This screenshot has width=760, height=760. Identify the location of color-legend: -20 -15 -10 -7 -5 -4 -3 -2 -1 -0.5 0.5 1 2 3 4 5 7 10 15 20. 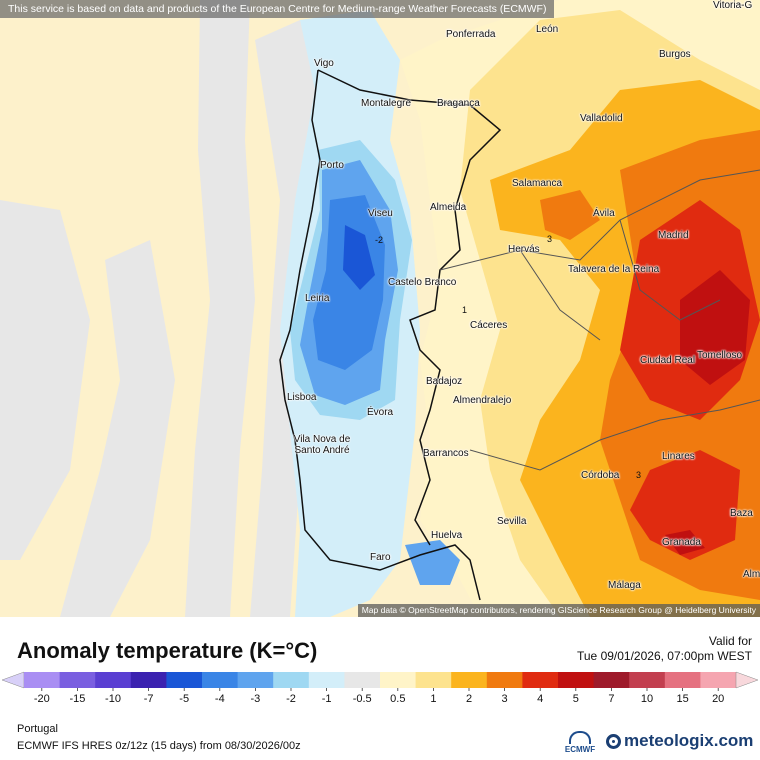
(380, 690).